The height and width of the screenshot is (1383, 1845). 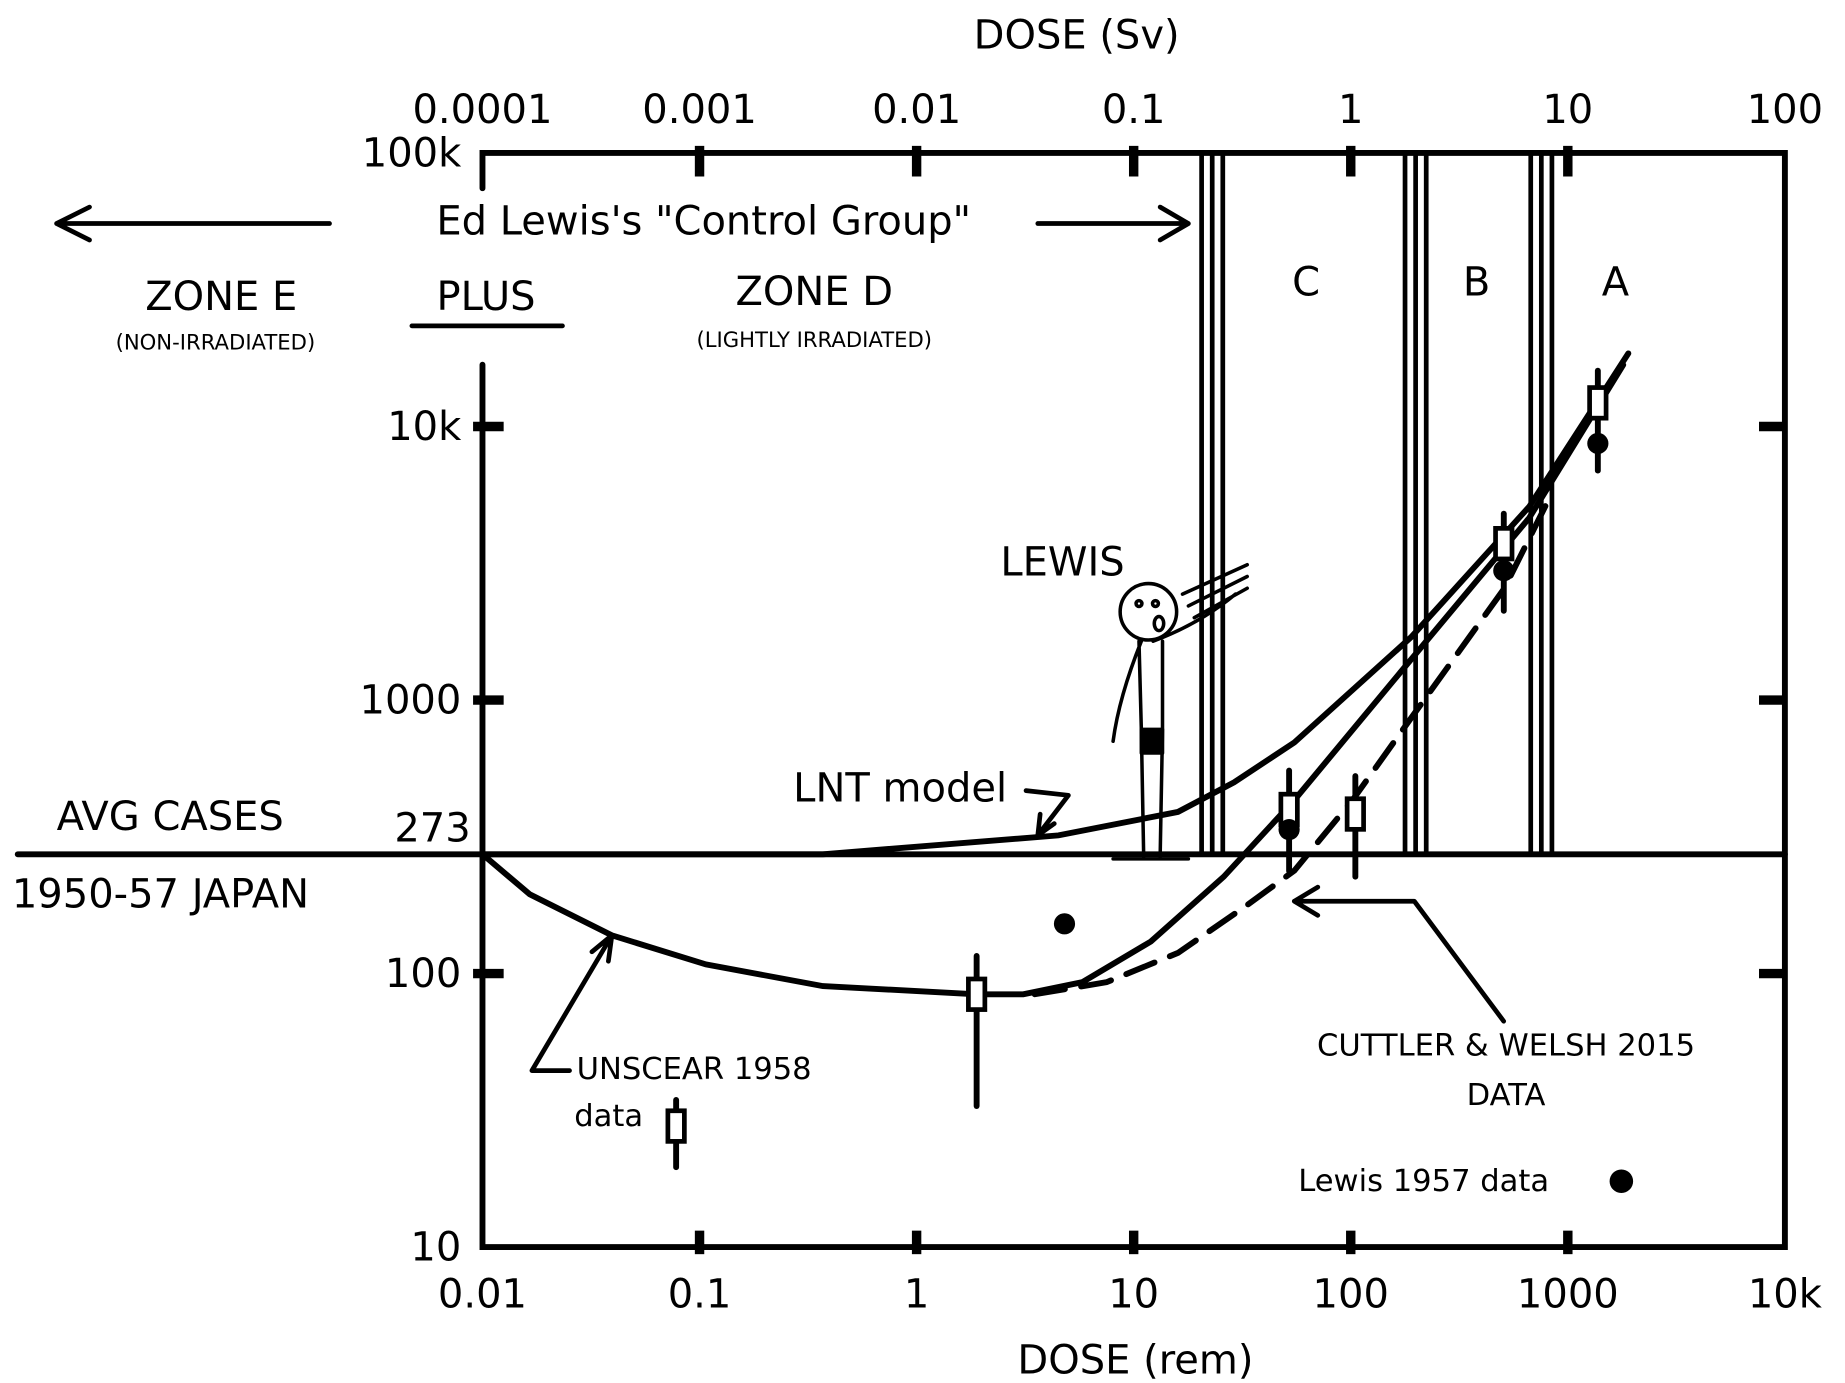 I want to click on x2-tick-label: 0.001, so click(x=699, y=110).